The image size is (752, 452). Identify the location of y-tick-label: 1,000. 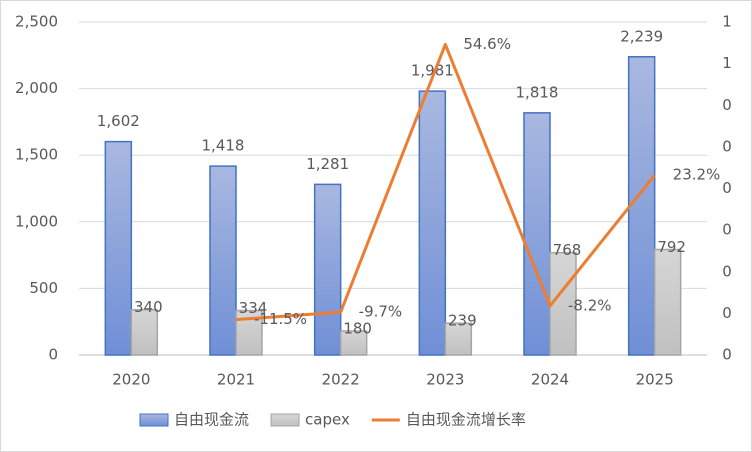
(36, 221).